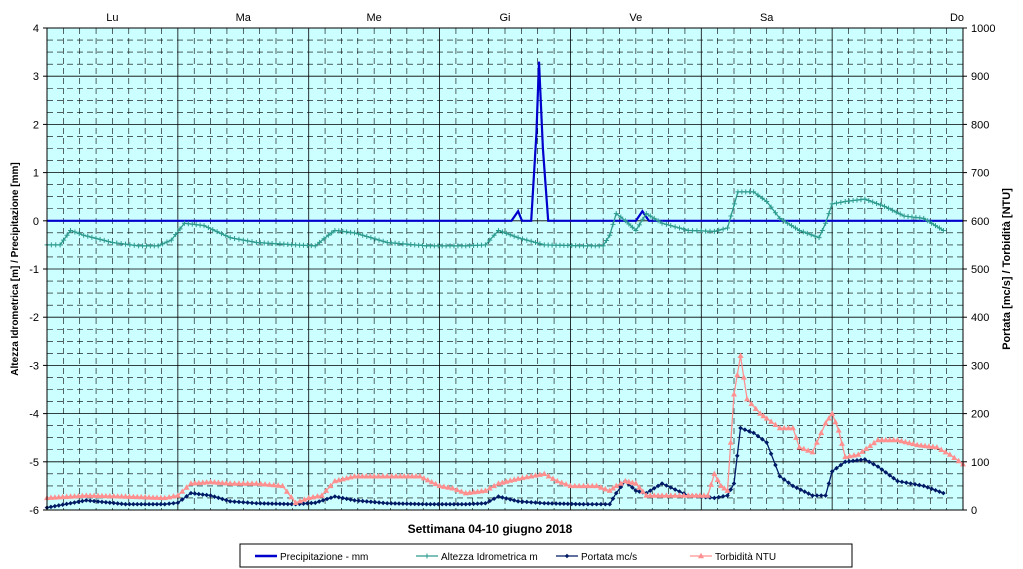 The image size is (1023, 569). I want to click on y-left-tick-label: 4, so click(36, 29).